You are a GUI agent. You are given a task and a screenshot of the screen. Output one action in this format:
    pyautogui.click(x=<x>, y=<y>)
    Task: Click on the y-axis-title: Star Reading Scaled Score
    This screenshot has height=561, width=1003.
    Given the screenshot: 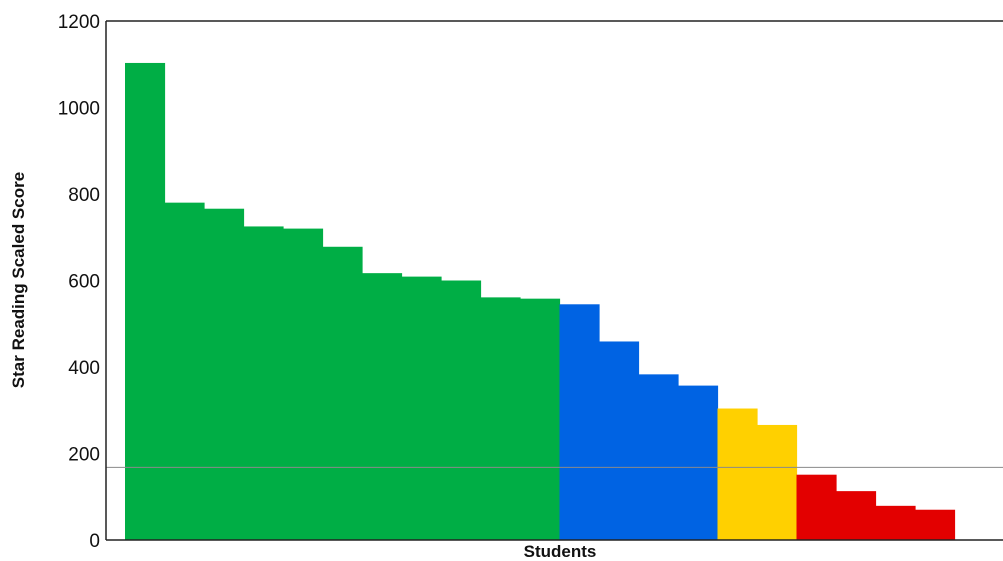 What is the action you would take?
    pyautogui.click(x=18, y=280)
    